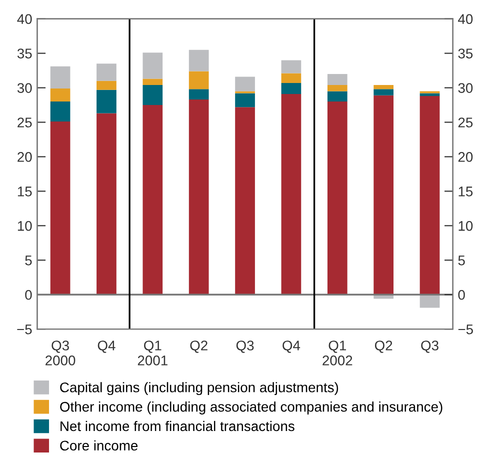  What do you see at coordinates (461, 261) in the screenshot?
I see `y2-tick-label: 5` at bounding box center [461, 261].